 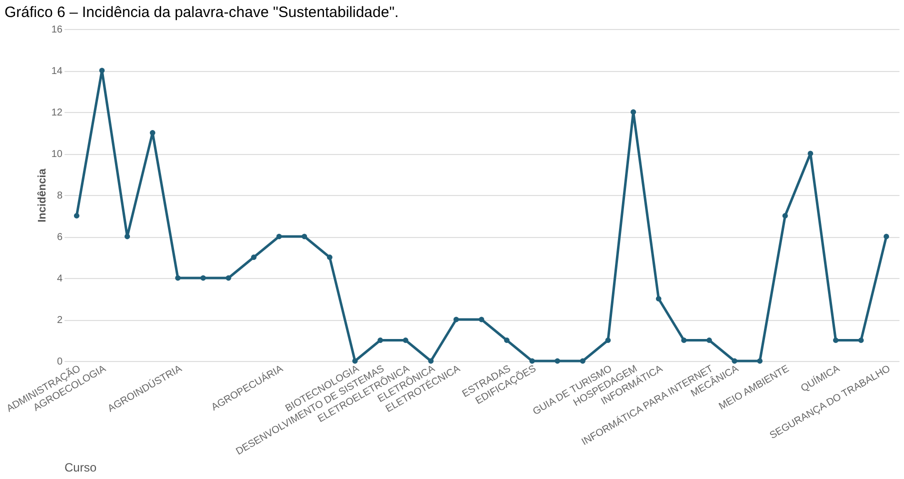 I want to click on y-tick-label: 2, so click(x=59, y=320).